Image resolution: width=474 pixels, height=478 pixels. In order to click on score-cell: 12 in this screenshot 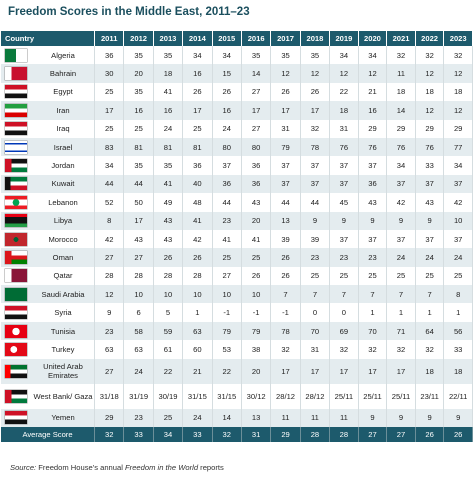, I will do `click(430, 110)`.